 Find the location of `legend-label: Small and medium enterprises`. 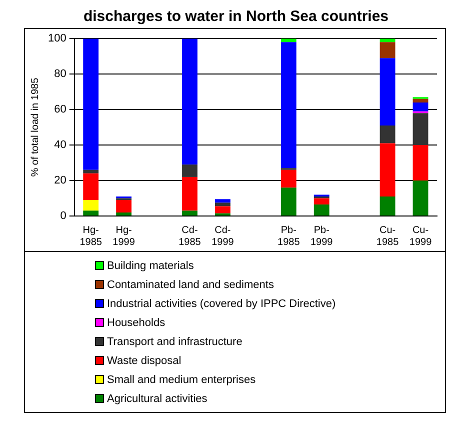

legend-label: Small and medium enterprises is located at coordinates (181, 380).